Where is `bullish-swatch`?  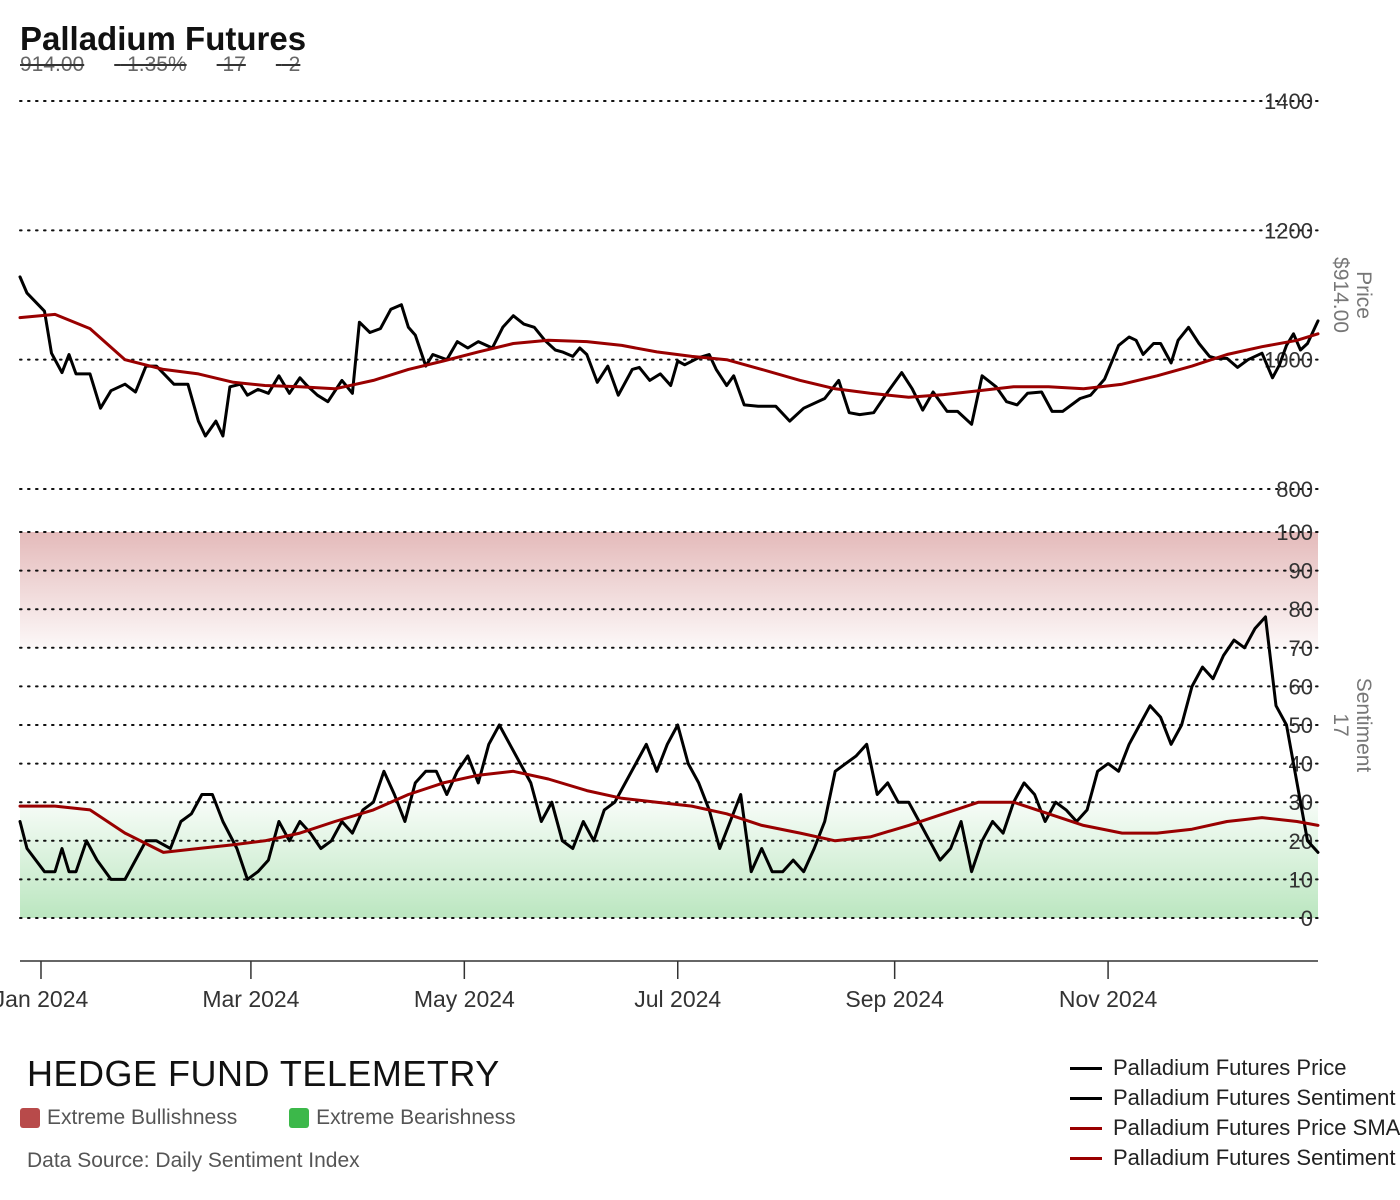 bullish-swatch is located at coordinates (30, 1118).